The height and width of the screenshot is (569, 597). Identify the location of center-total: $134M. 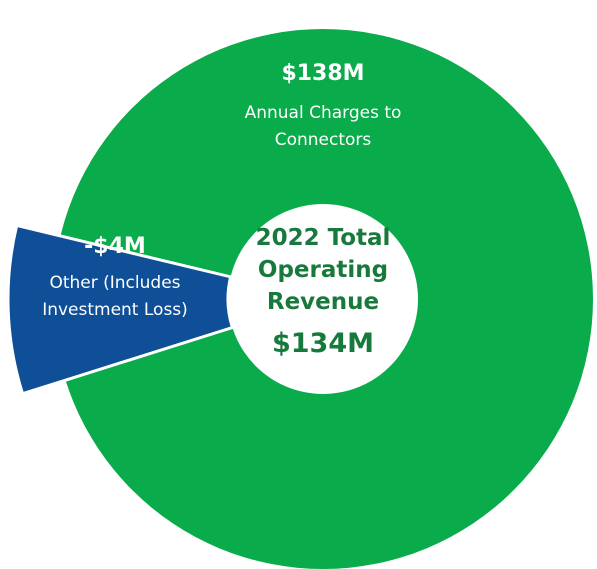
(322, 343).